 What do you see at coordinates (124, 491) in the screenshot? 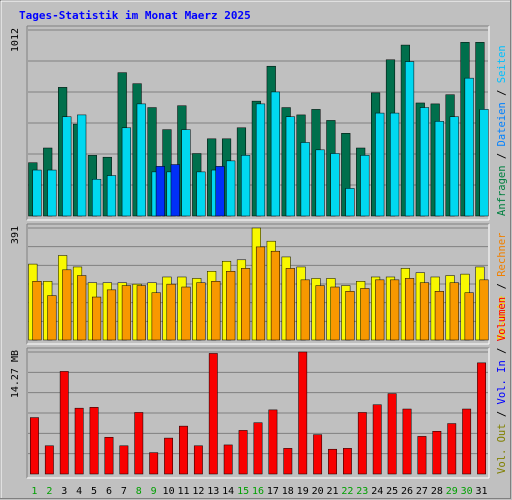
I see `day-label: 7` at bounding box center [124, 491].